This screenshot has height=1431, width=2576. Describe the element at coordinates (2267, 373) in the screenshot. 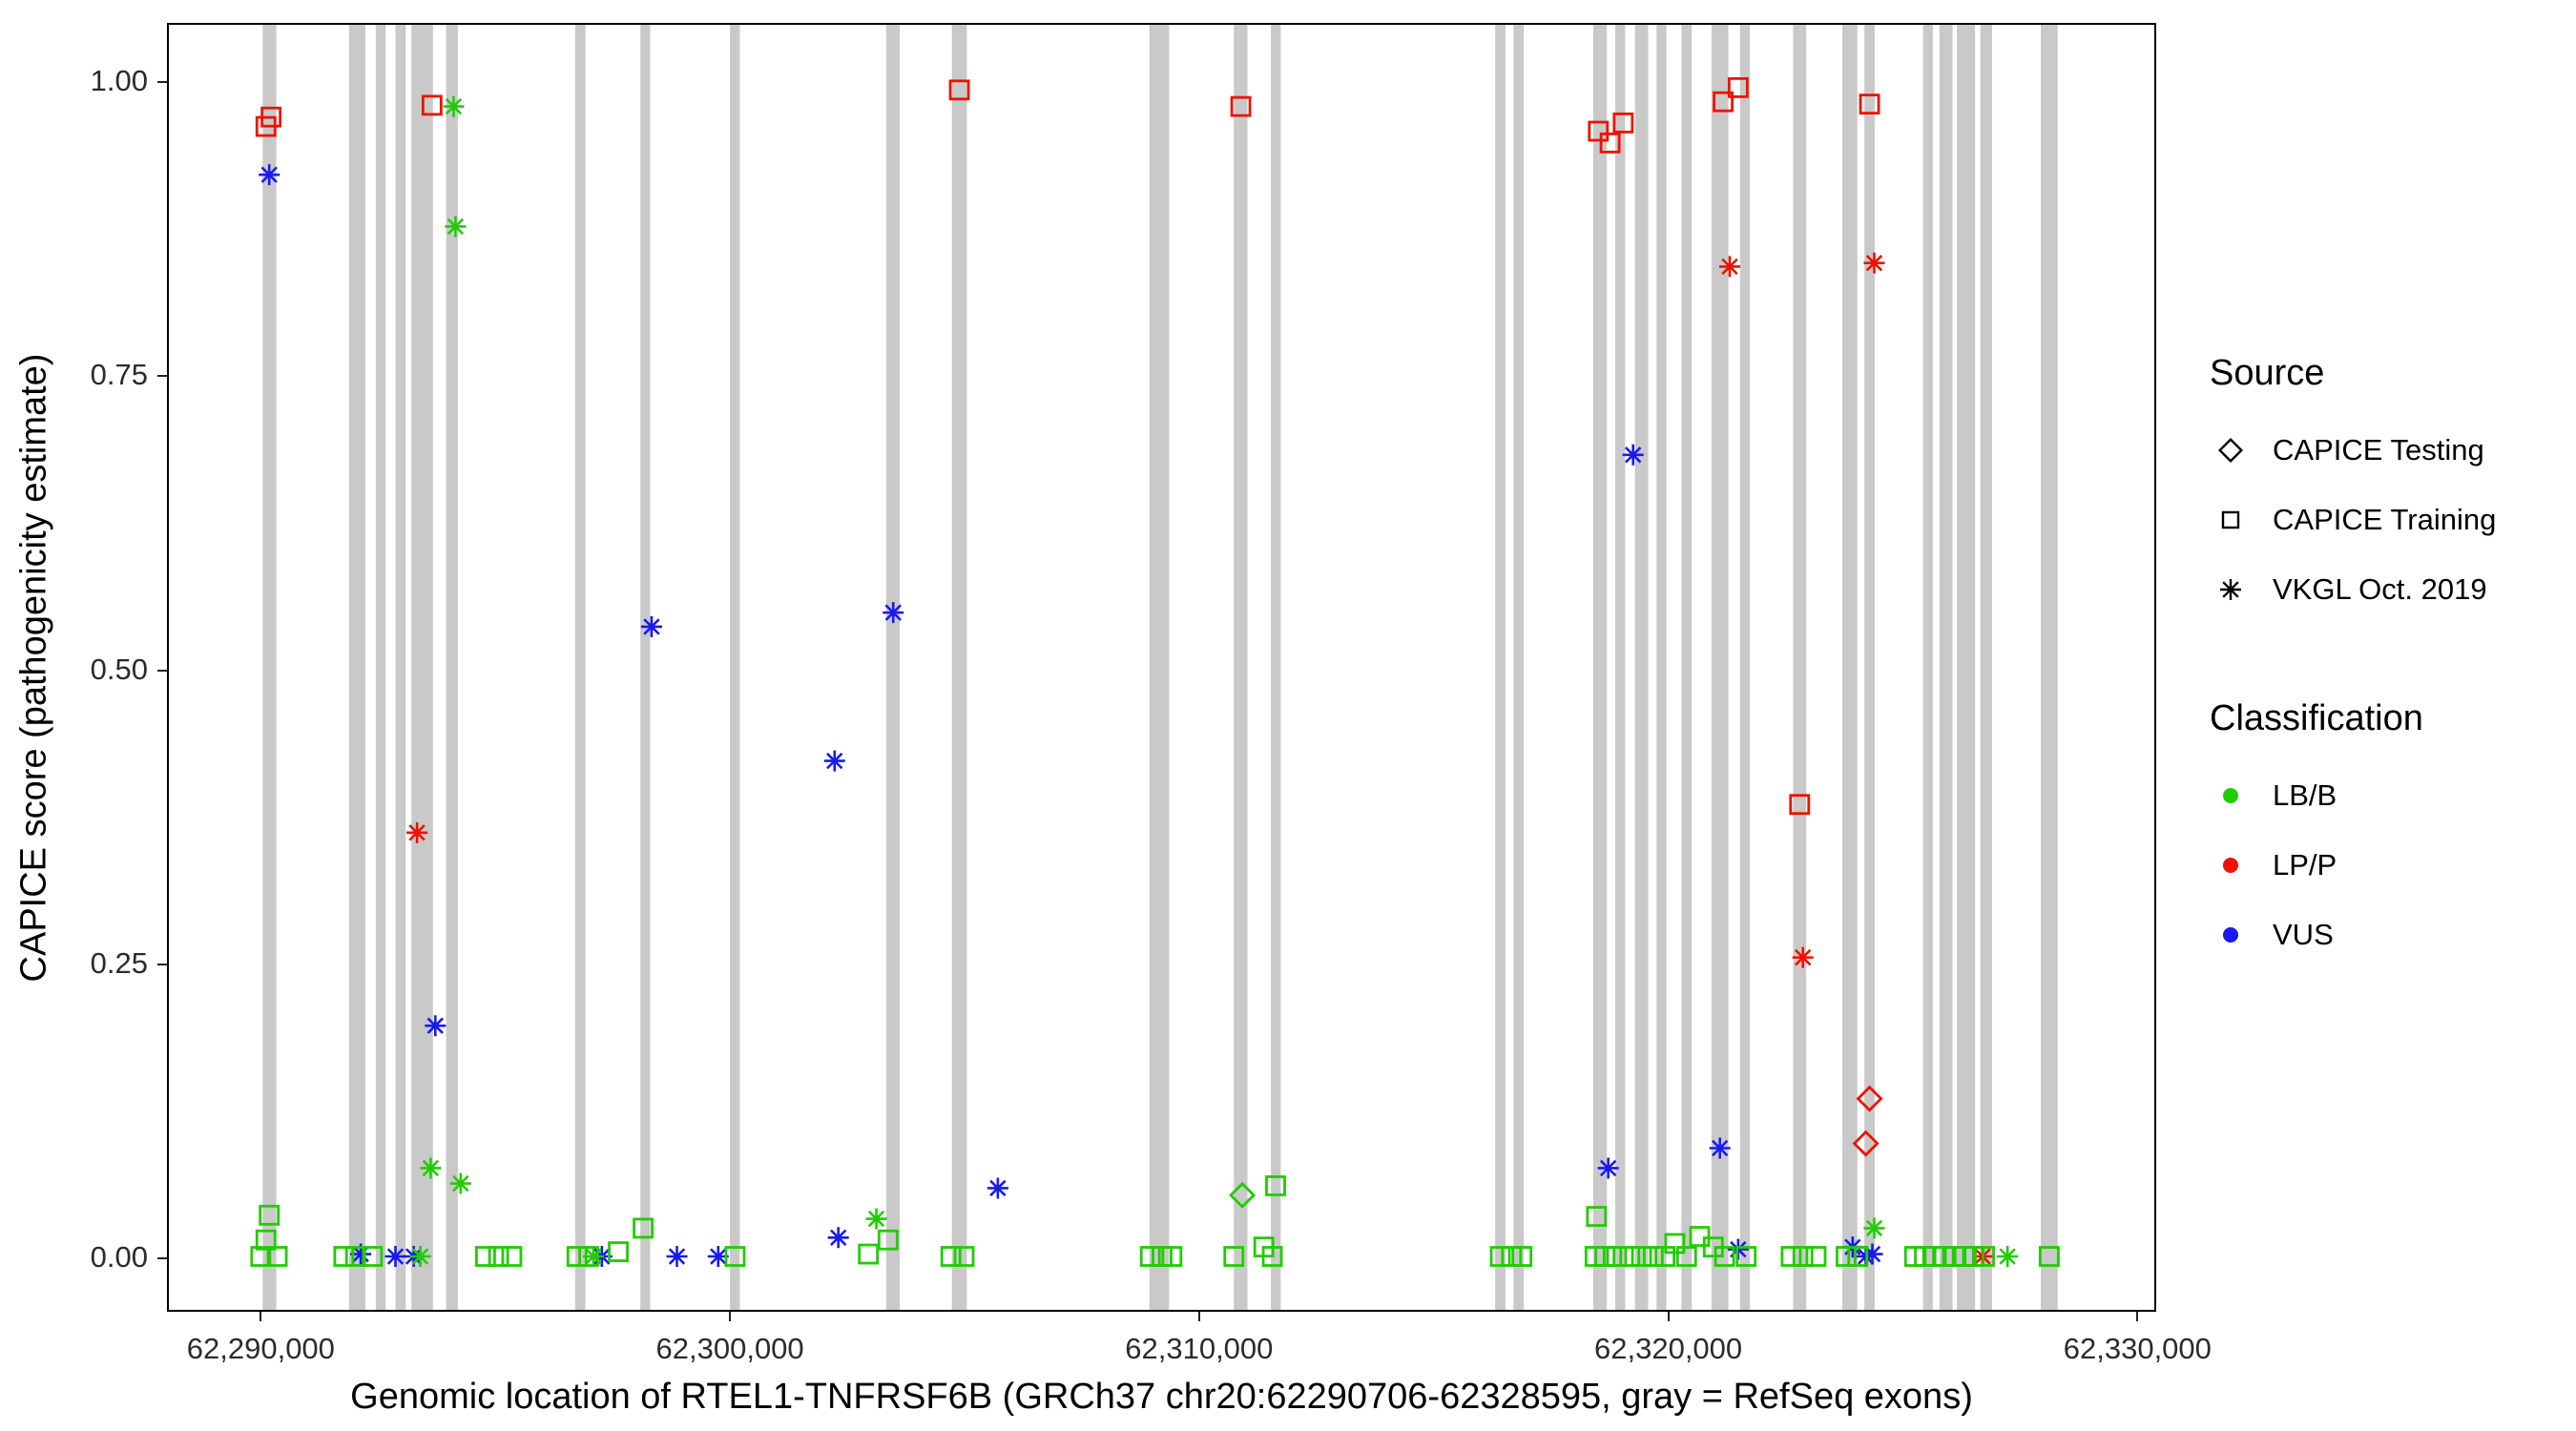

I see `legend-source-title: Source` at that location.